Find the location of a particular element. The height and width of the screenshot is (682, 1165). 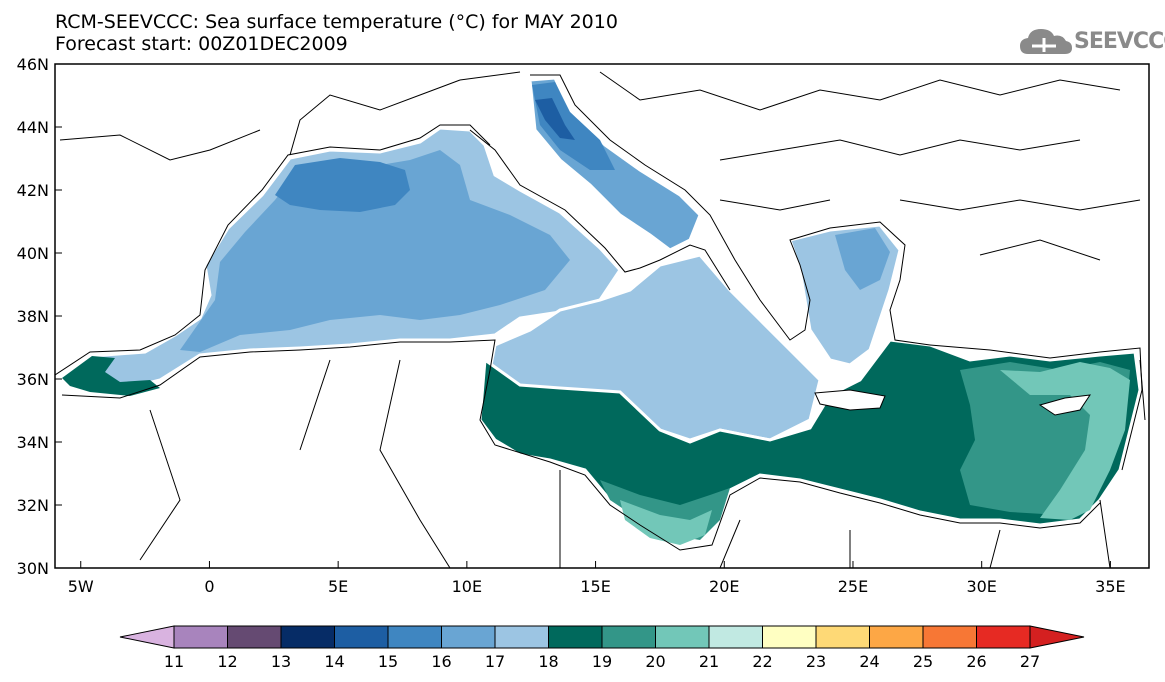

latitude-axis: 46N 44N 42N 40N 38N 36N 34N 32N 30N is located at coordinates (39, 316).